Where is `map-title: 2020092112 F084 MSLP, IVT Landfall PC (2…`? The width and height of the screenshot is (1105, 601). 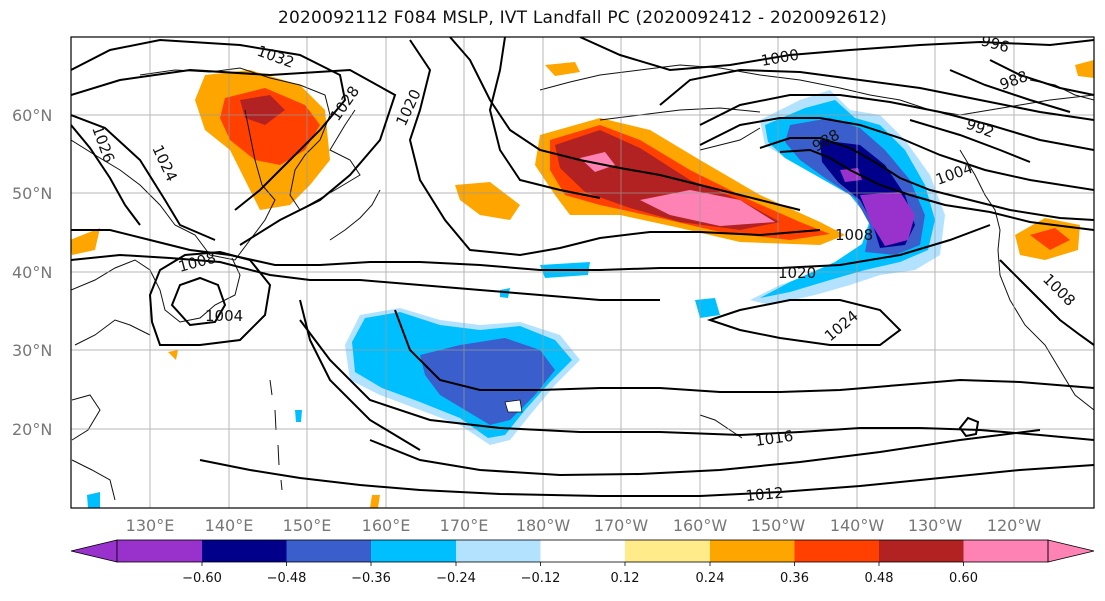
map-title: 2020092112 F084 MSLP, IVT Landfall PC (2… is located at coordinates (582, 18).